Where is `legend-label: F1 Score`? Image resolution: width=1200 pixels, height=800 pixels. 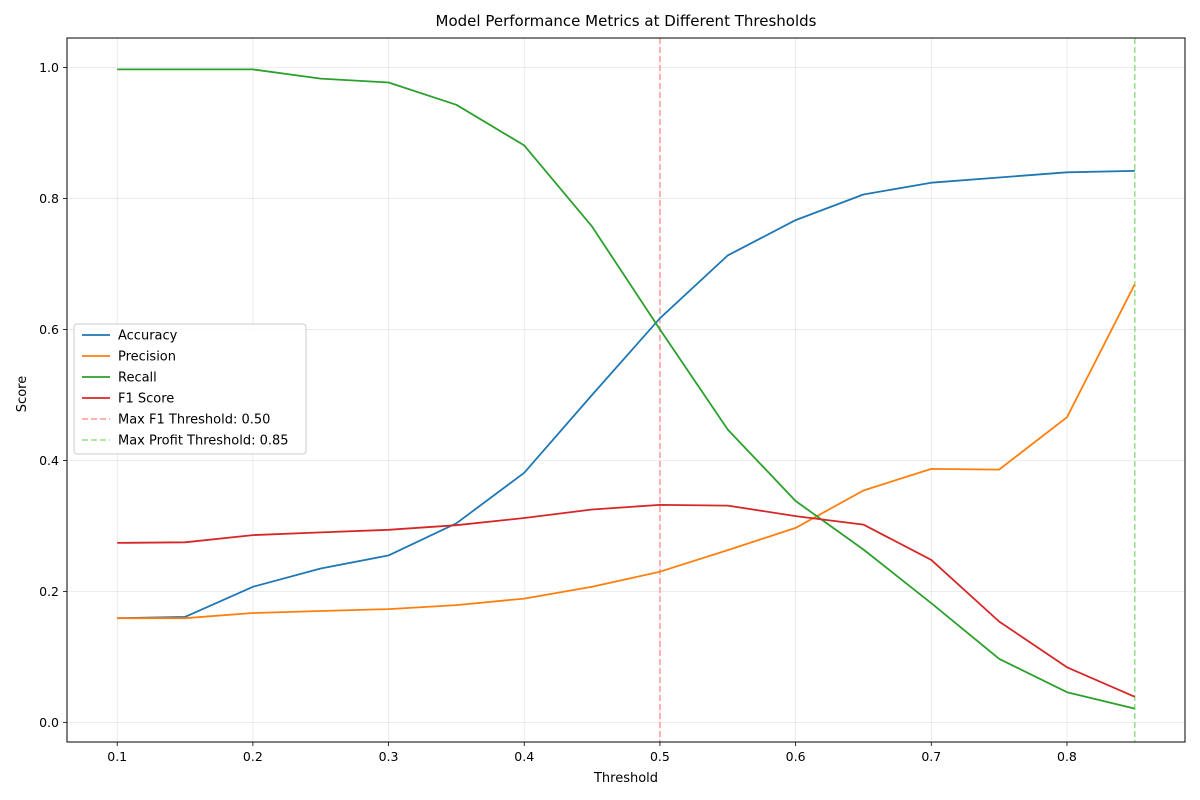
legend-label: F1 Score is located at coordinates (146, 399).